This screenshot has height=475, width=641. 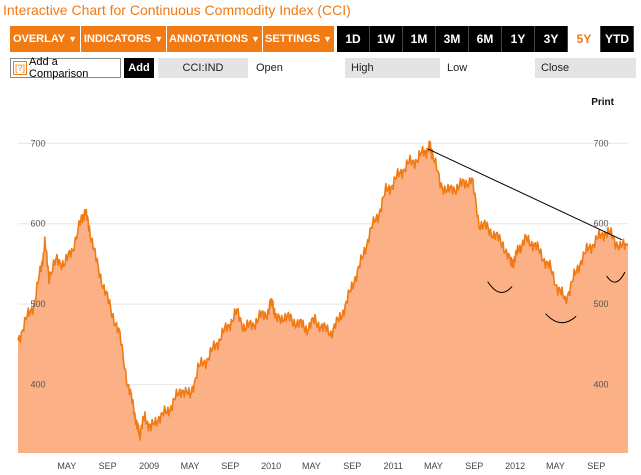 I want to click on symbol-field: CCI:IND, so click(x=203, y=68).